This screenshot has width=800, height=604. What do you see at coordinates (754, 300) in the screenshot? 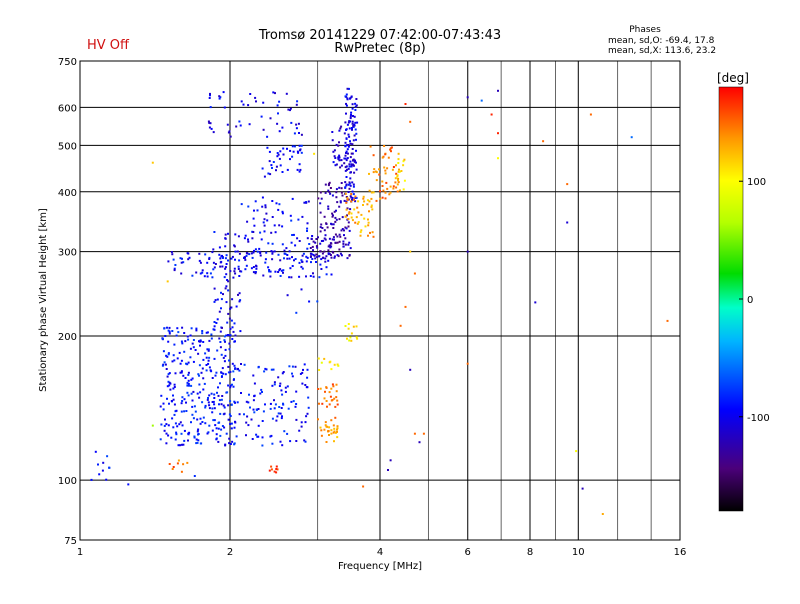
I see `colorbar-ticks: 100 0 -100` at bounding box center [754, 300].